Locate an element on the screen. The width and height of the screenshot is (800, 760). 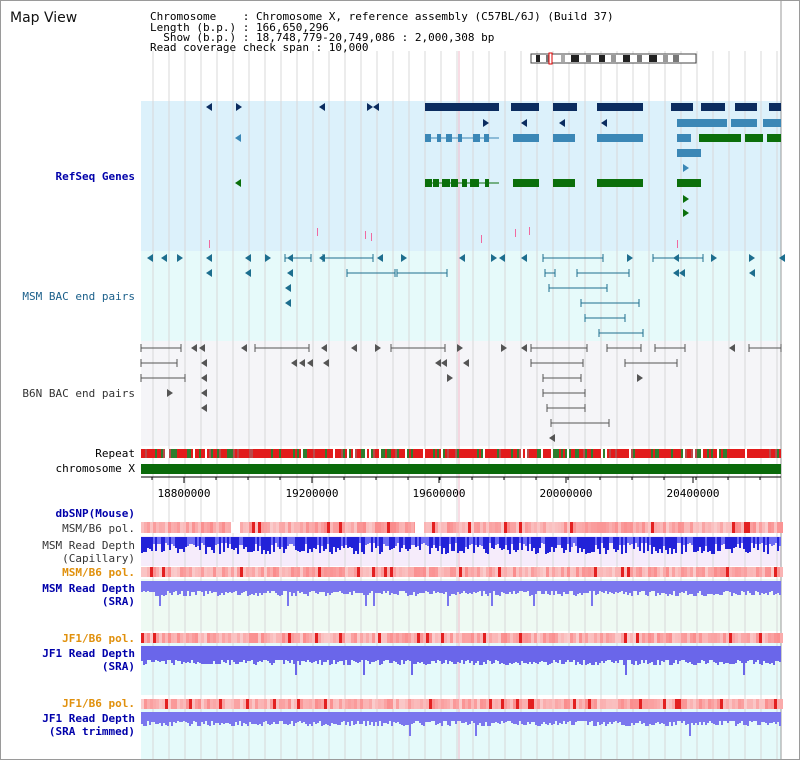
track-label-jf1-b6-pol-1: JF1/B6 pol. is located at coordinates (98, 638).